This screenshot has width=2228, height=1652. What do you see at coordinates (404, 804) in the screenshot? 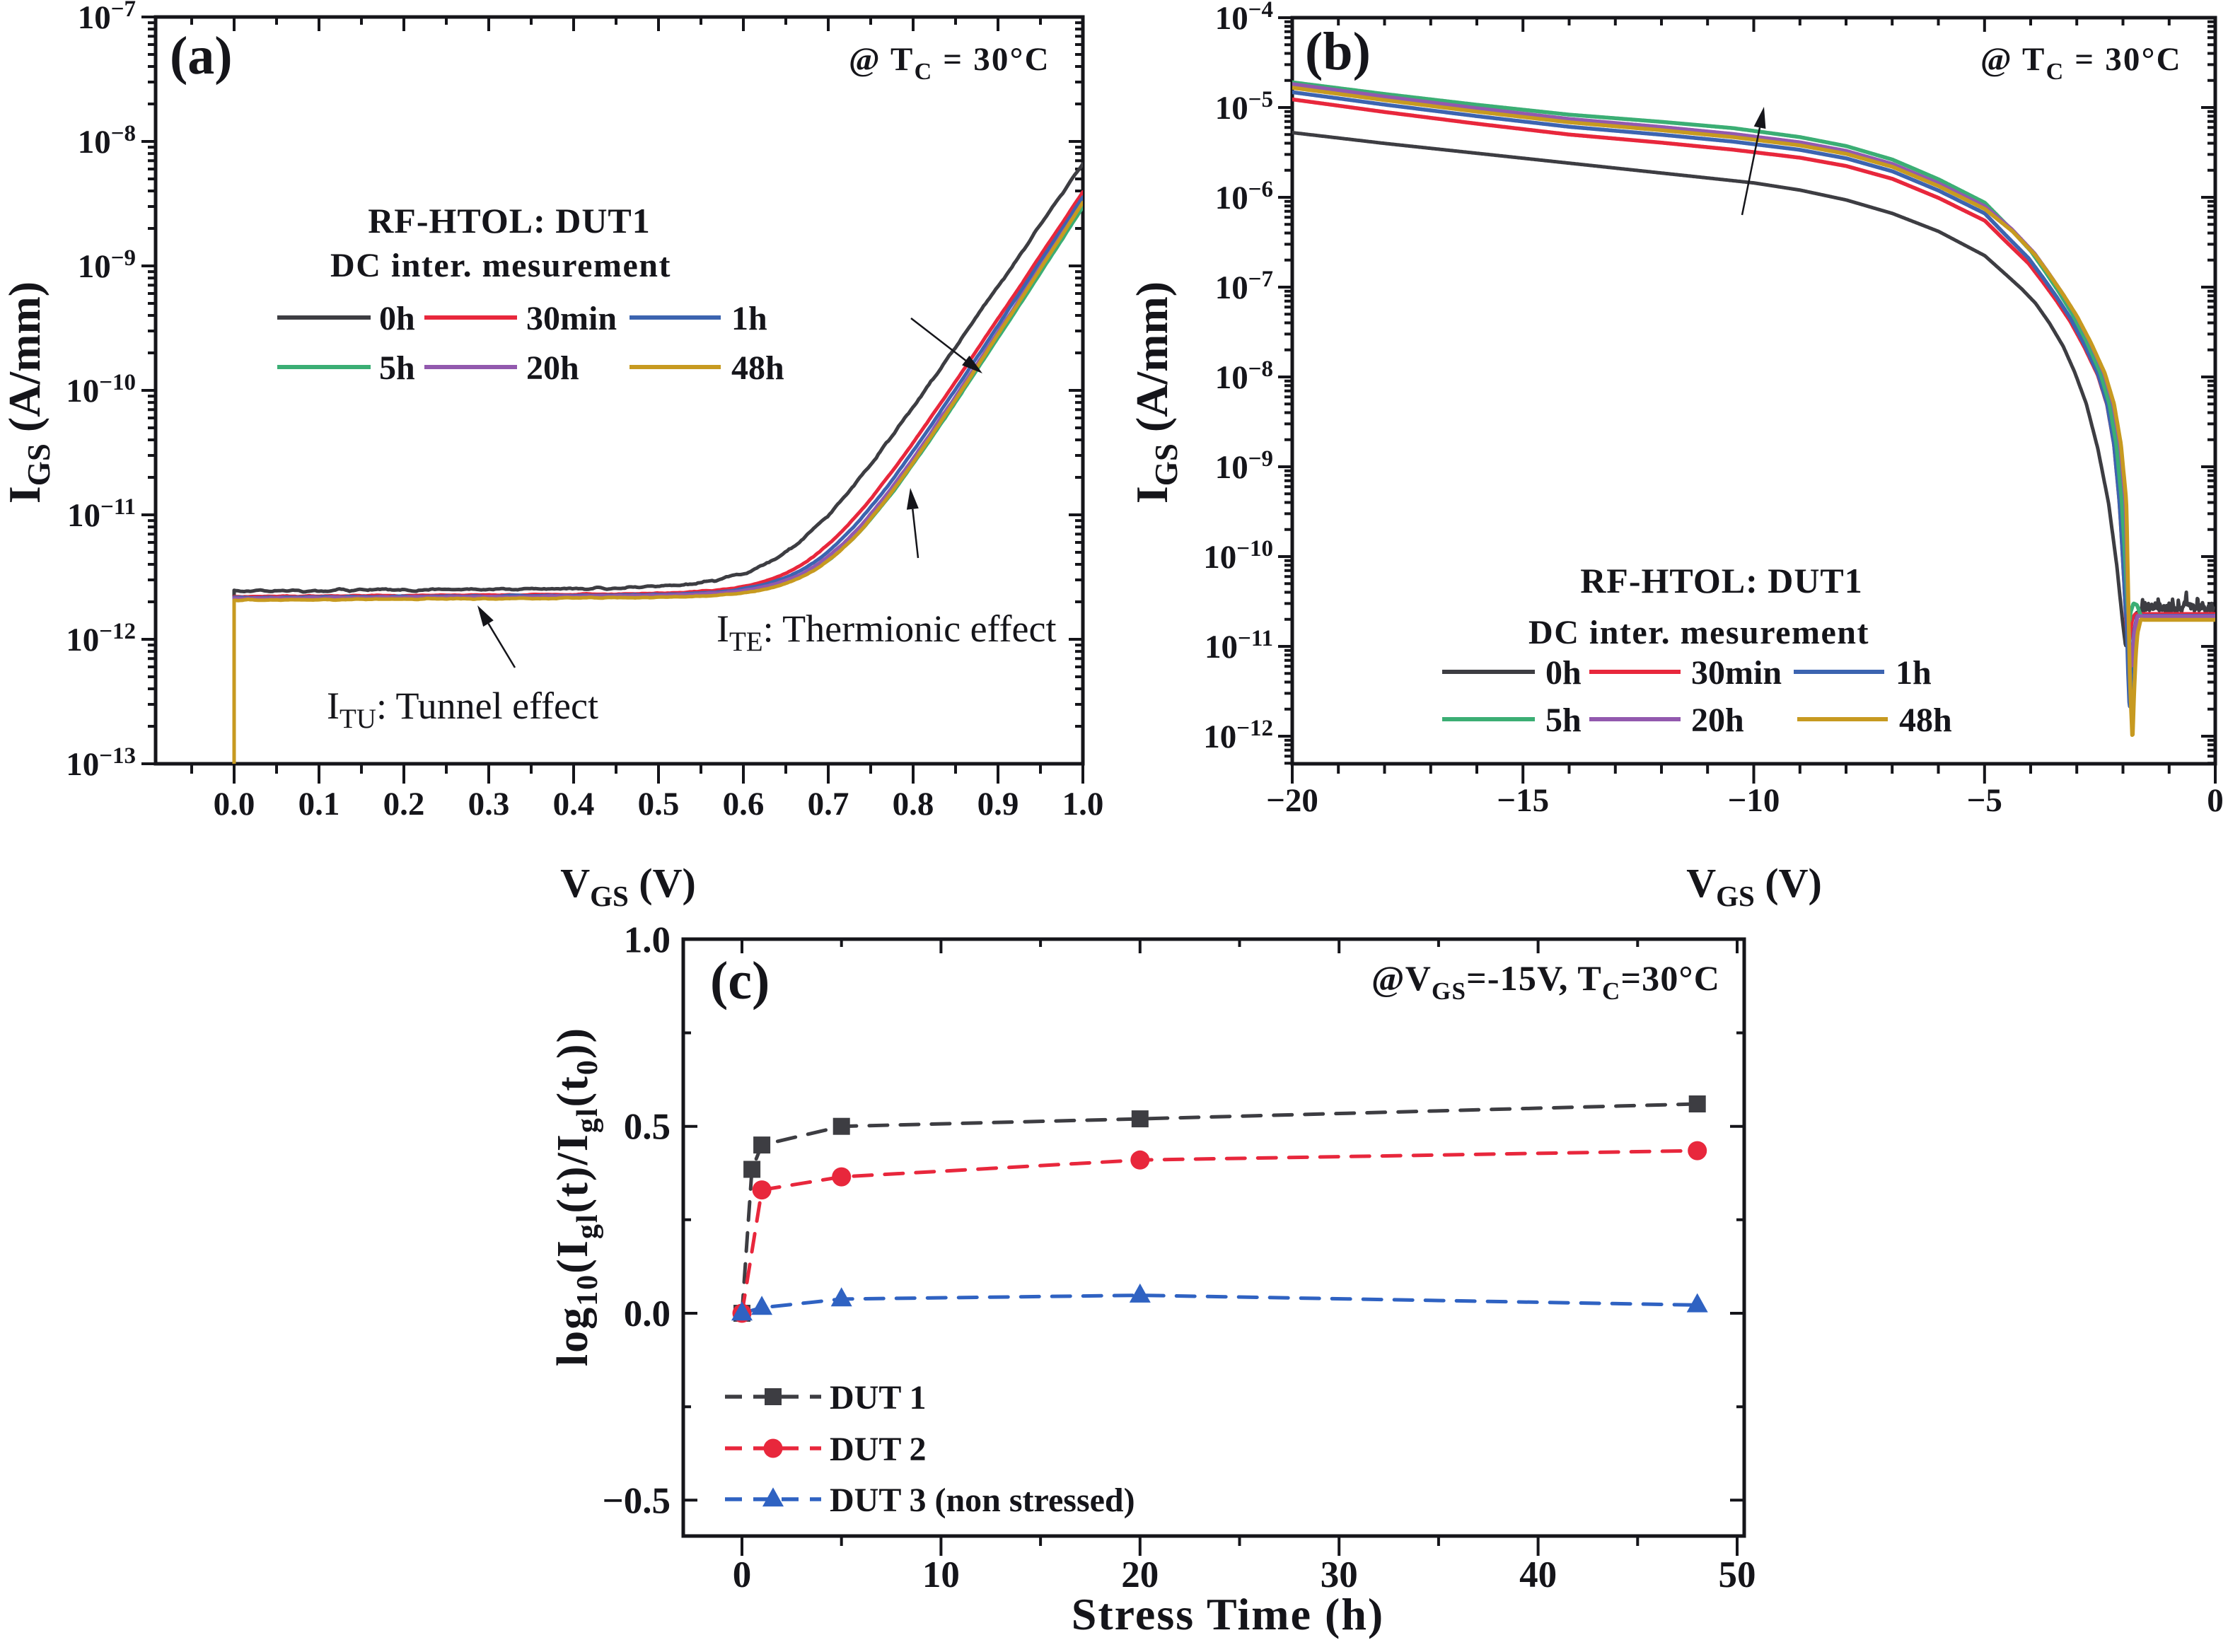
I see `svg-text: 0.2` at bounding box center [404, 804].